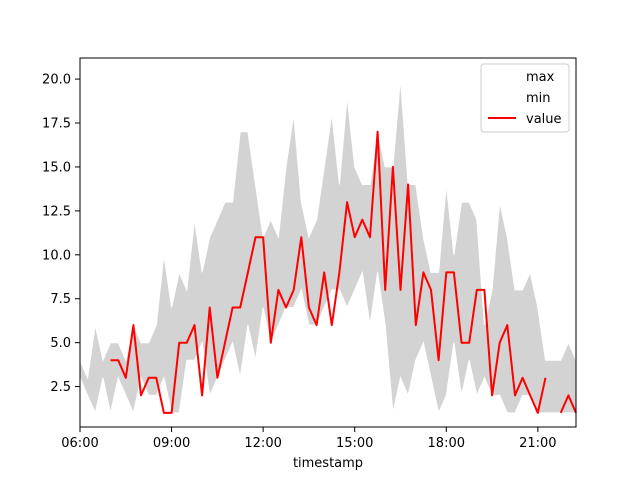  What do you see at coordinates (79, 443) in the screenshot?
I see `x-tick-label: 06:00` at bounding box center [79, 443].